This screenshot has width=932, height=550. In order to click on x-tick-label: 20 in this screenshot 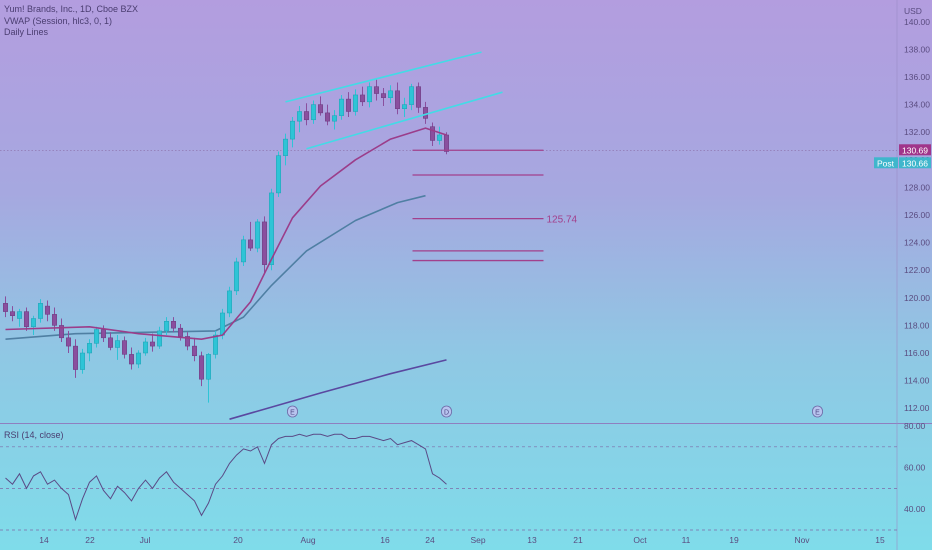, I will do `click(238, 540)`.